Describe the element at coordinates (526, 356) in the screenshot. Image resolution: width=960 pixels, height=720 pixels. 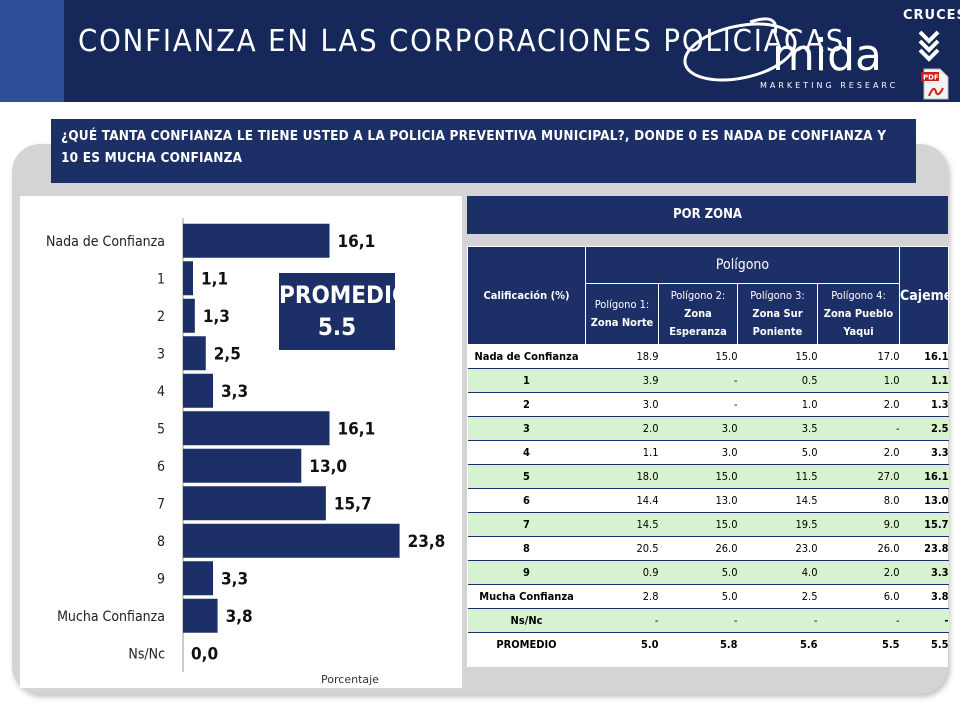
I see `row-label: Nada de Confianza` at that location.